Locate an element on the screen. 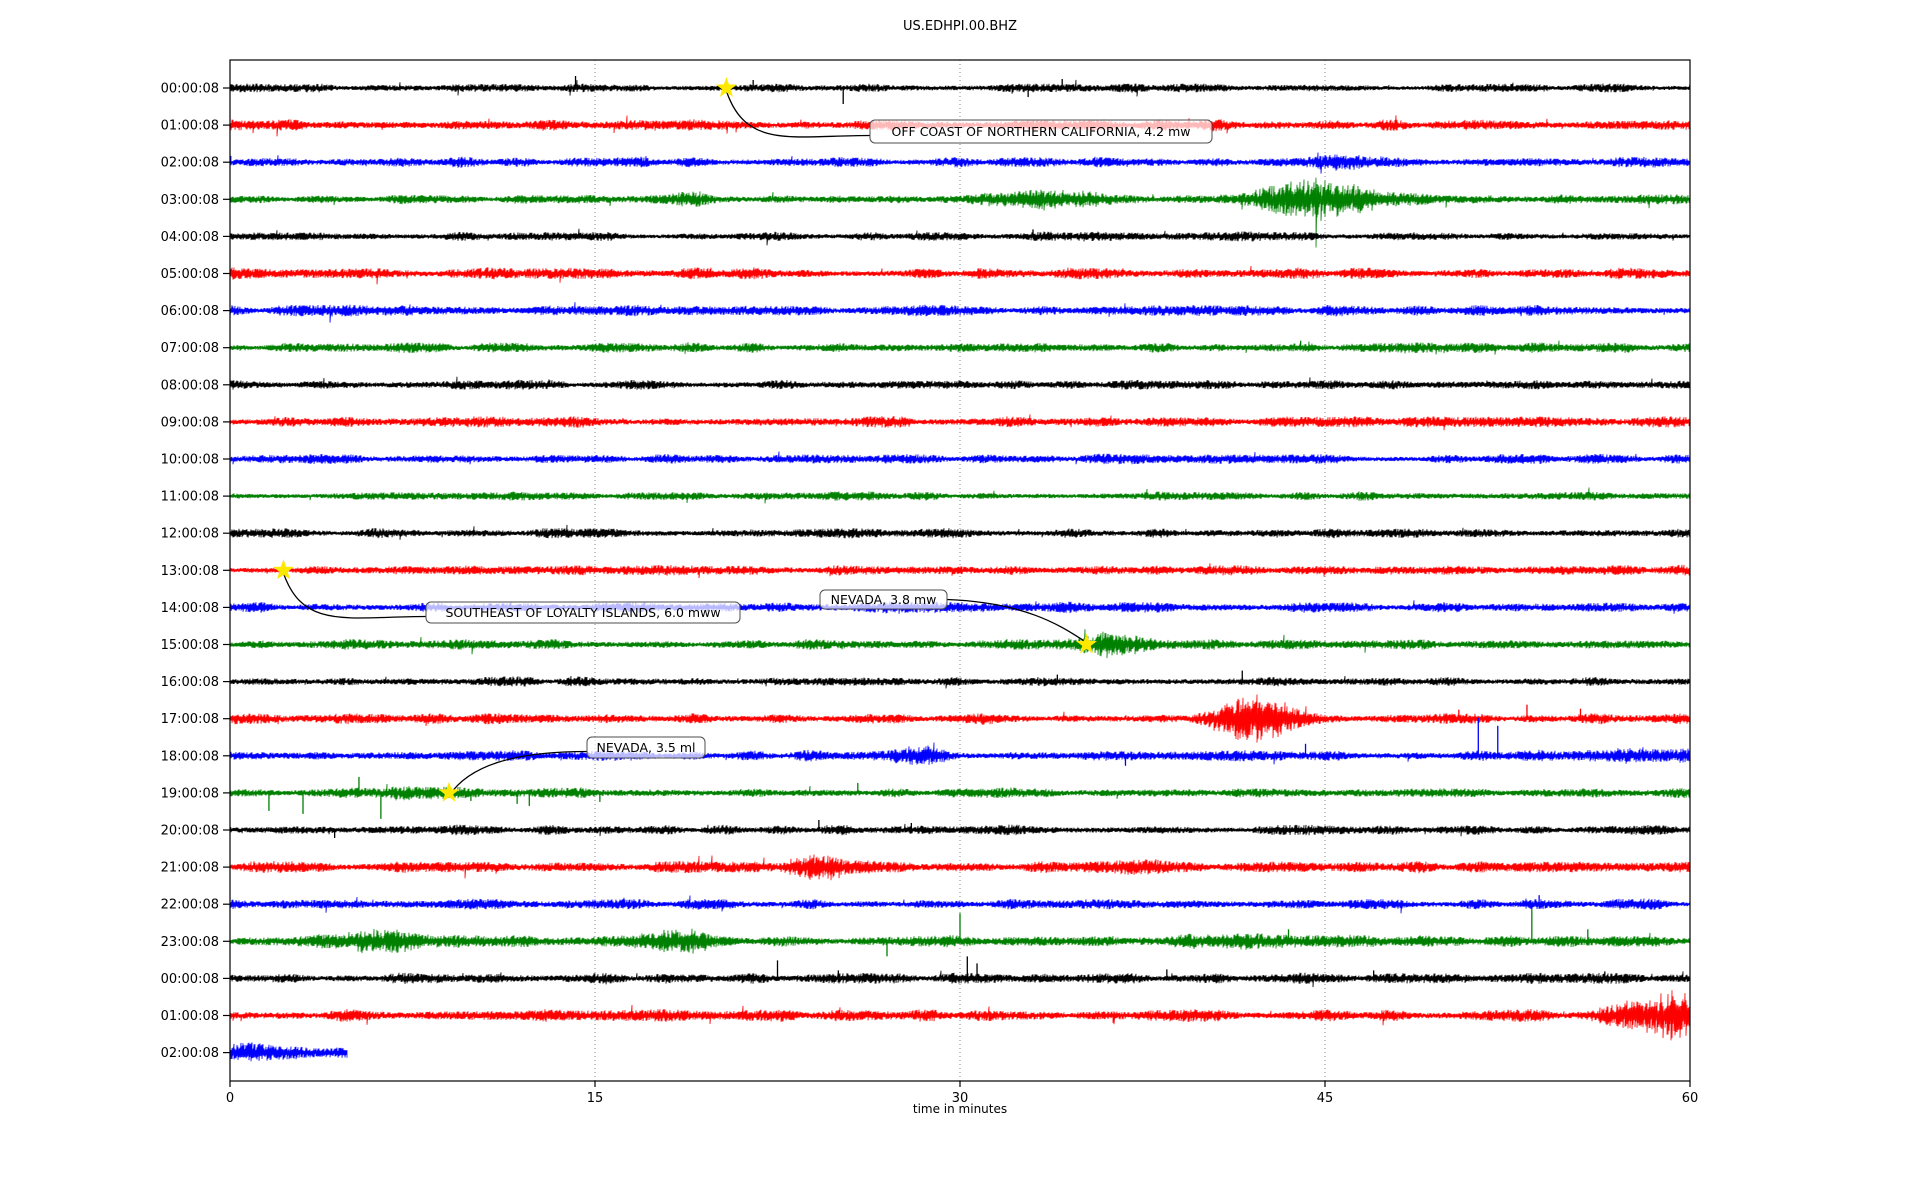 The height and width of the screenshot is (1200, 1920). y-tick-label: 13:00:08 is located at coordinates (190, 571).